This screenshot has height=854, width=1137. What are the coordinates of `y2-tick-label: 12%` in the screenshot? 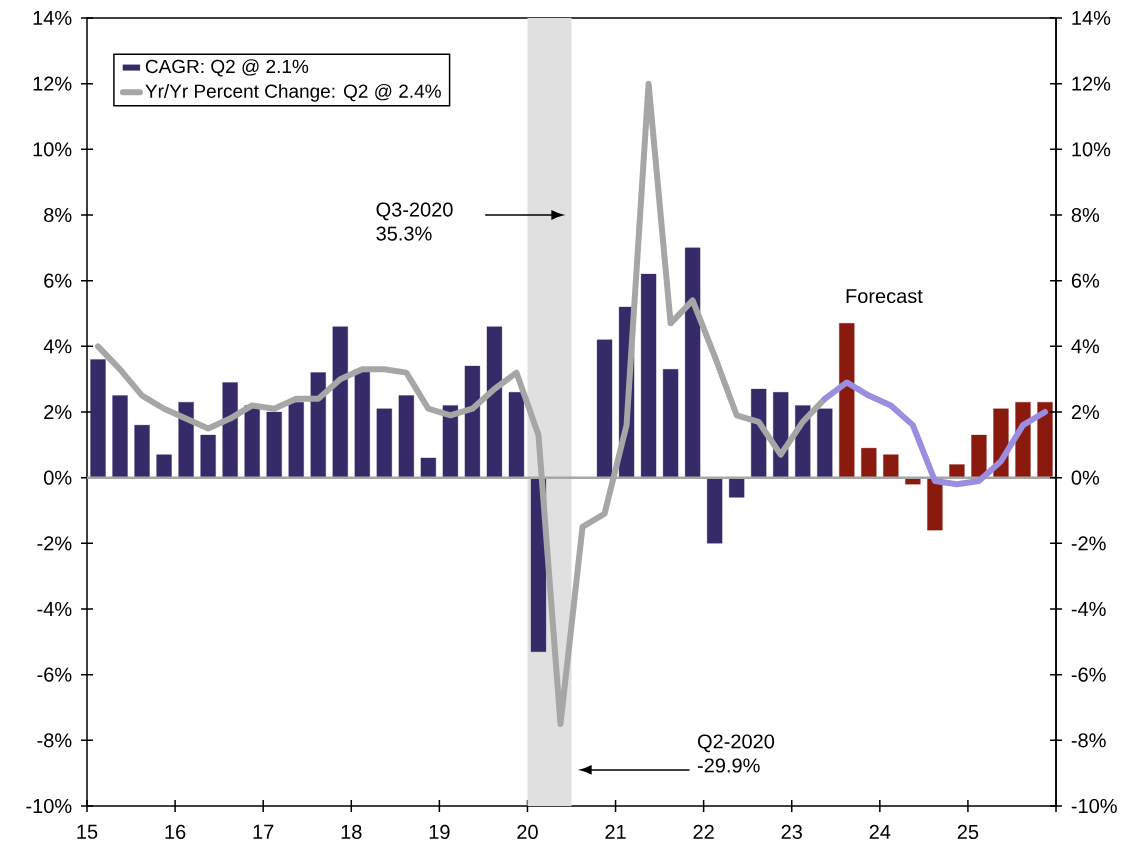 It's located at (1091, 83).